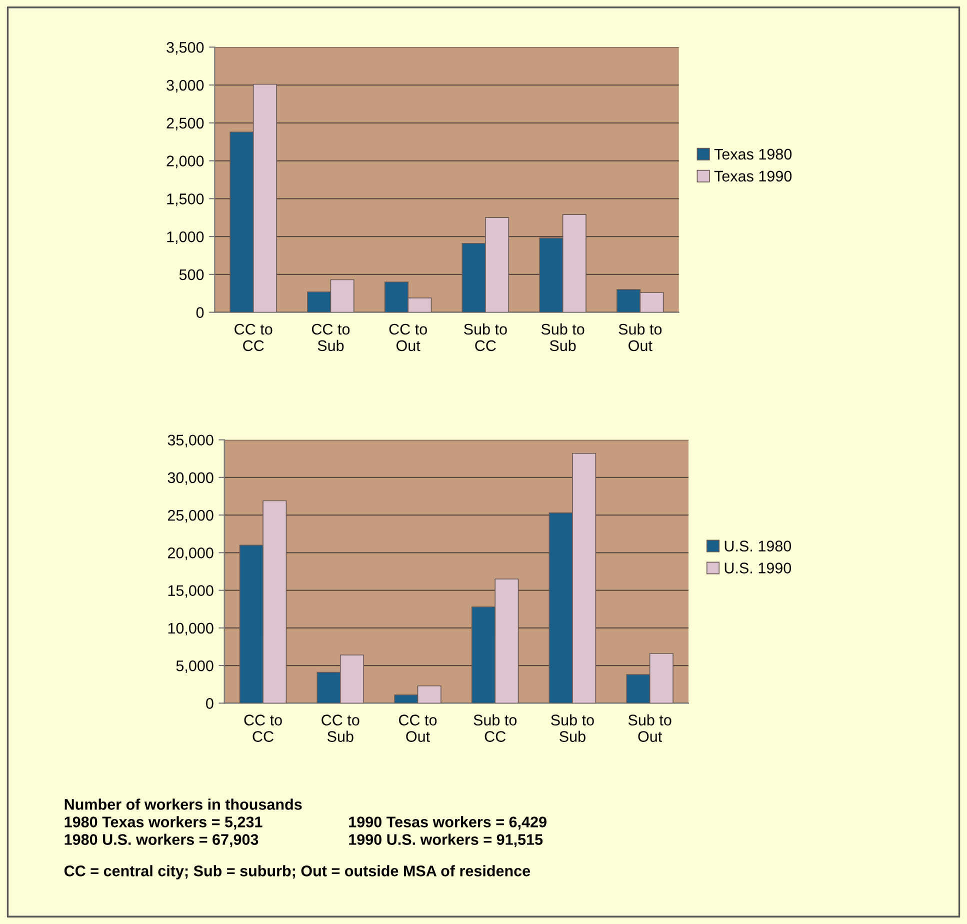  What do you see at coordinates (191, 441) in the screenshot?
I see `y-tick-label: 35,000` at bounding box center [191, 441].